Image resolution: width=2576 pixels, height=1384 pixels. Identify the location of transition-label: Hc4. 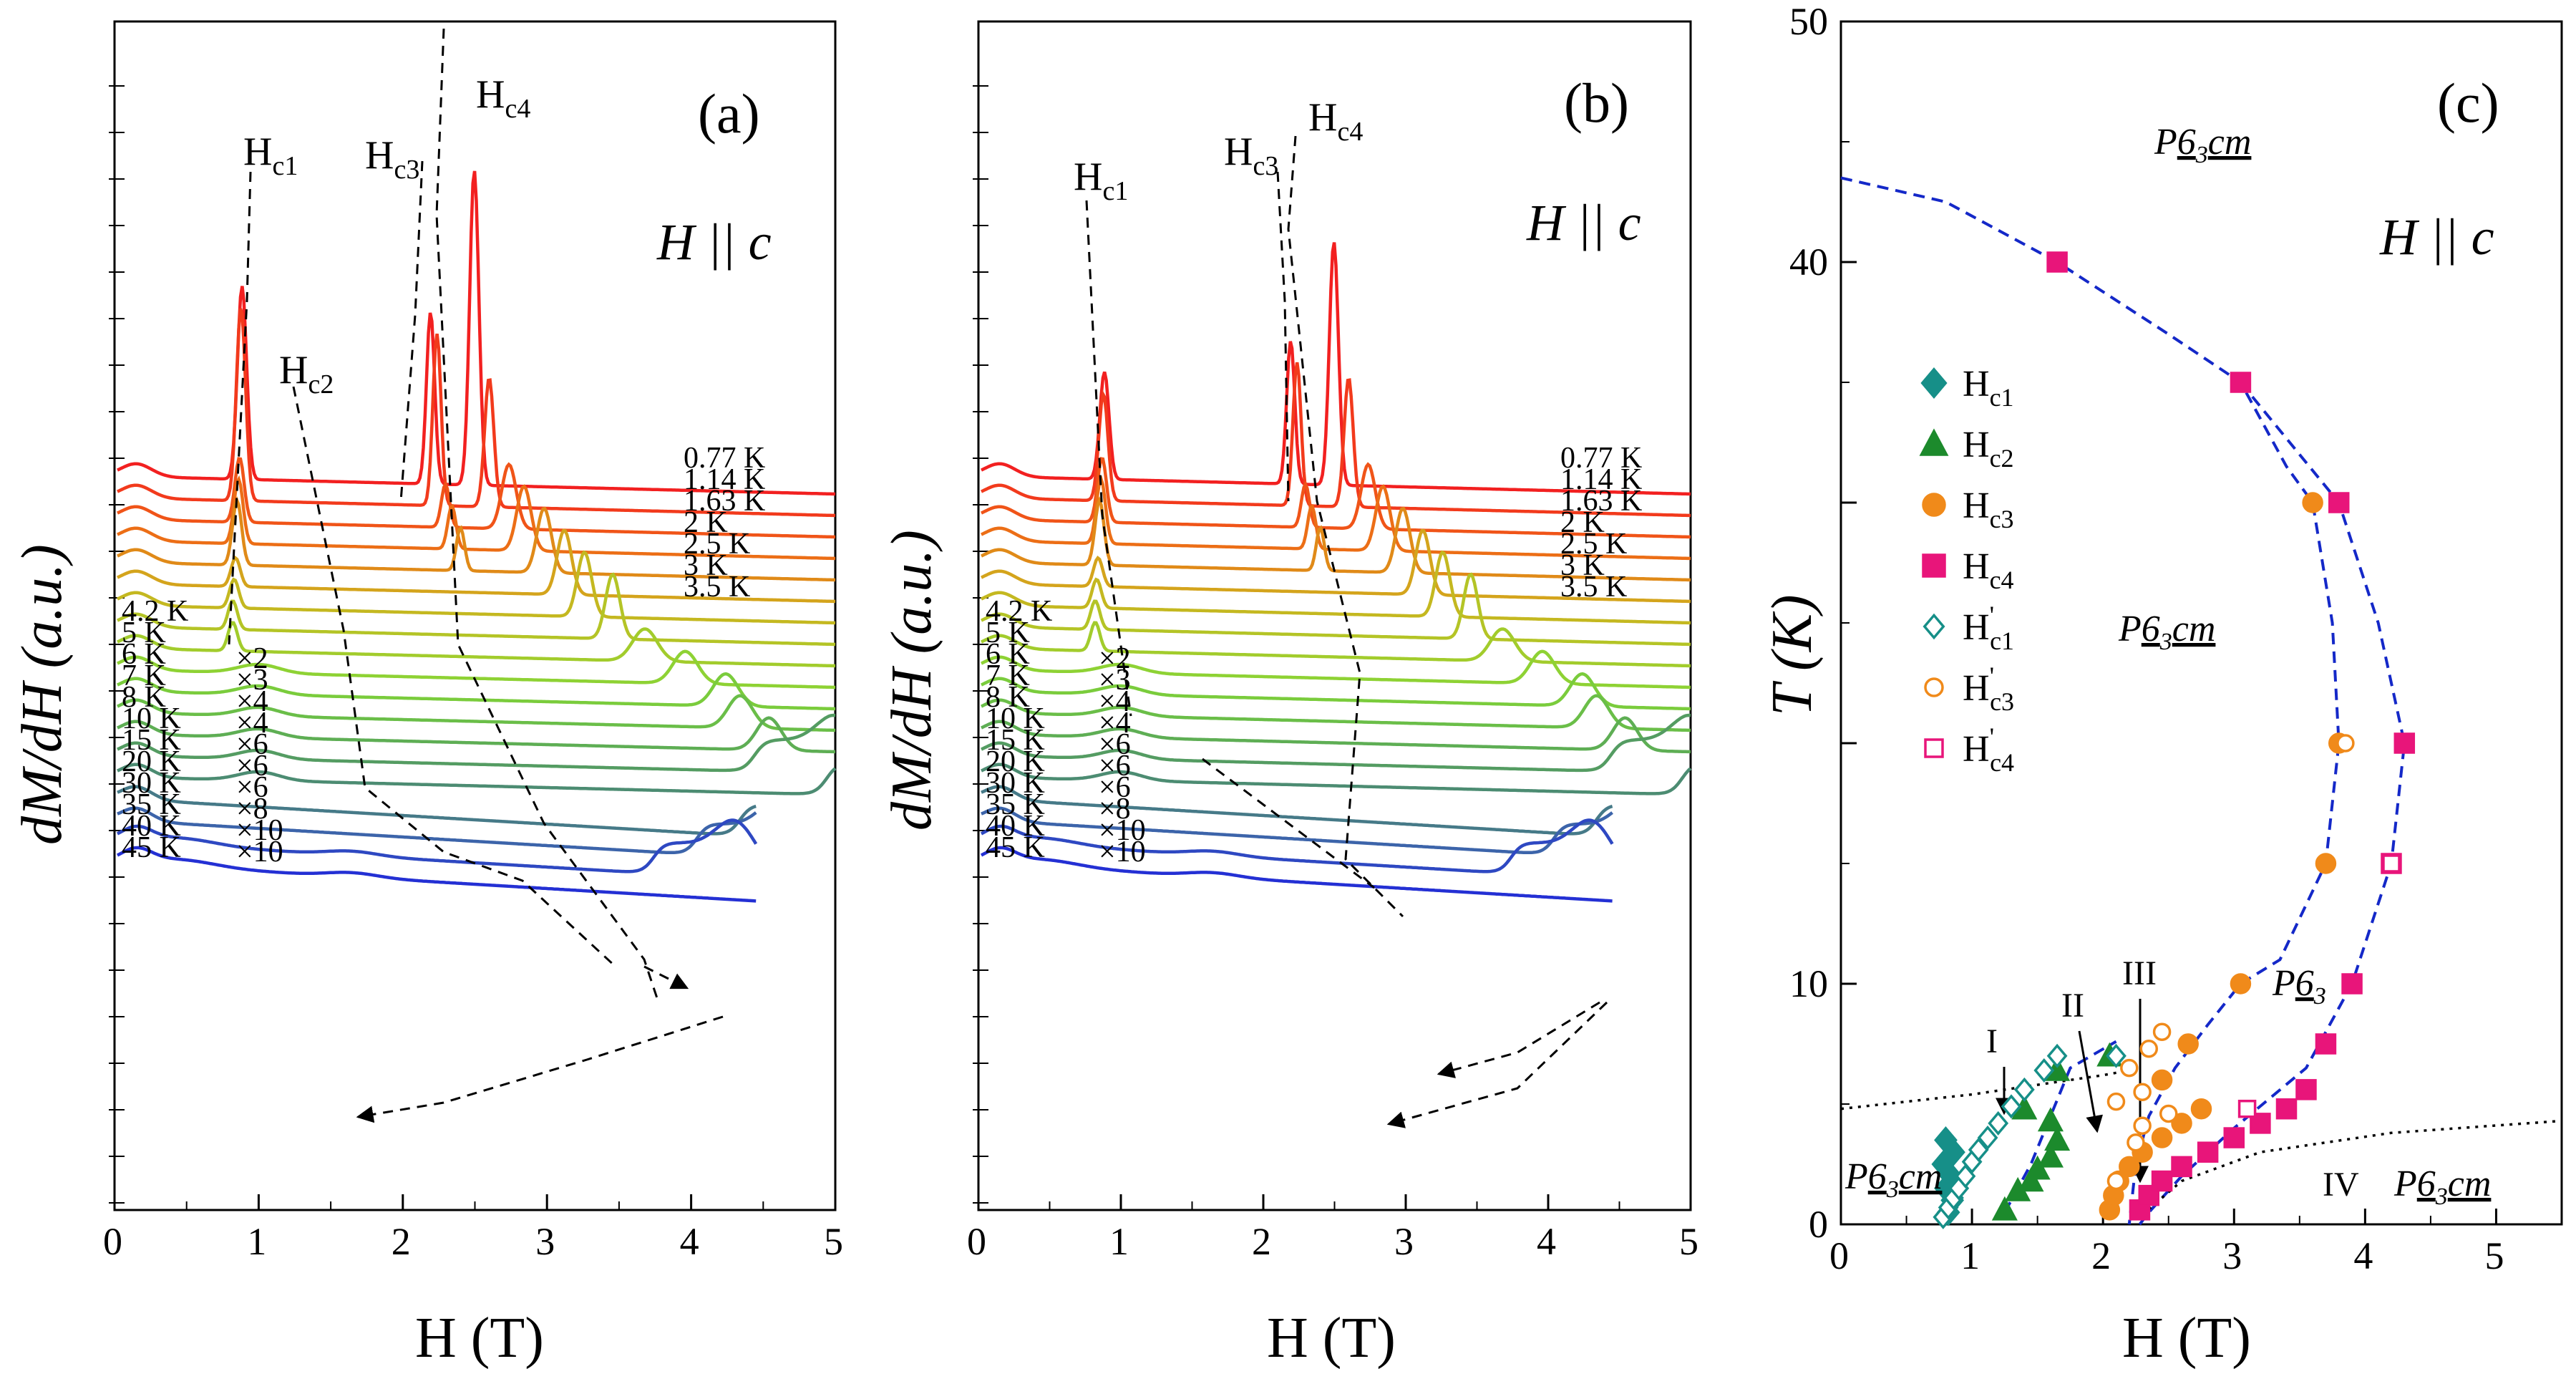
(1335, 121).